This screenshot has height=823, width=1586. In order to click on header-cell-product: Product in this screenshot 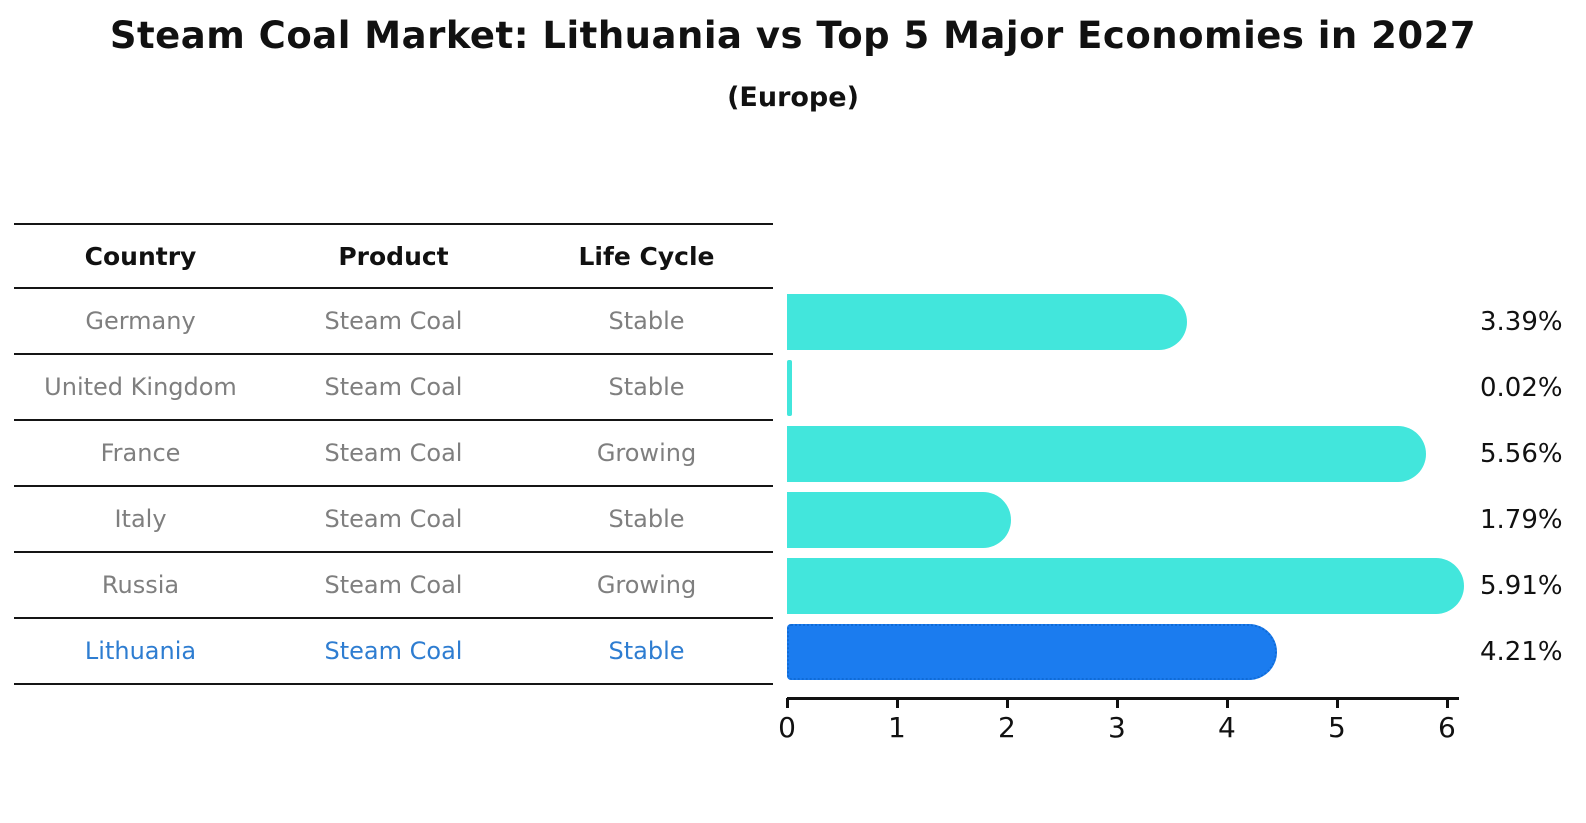, I will do `click(393, 256)`.